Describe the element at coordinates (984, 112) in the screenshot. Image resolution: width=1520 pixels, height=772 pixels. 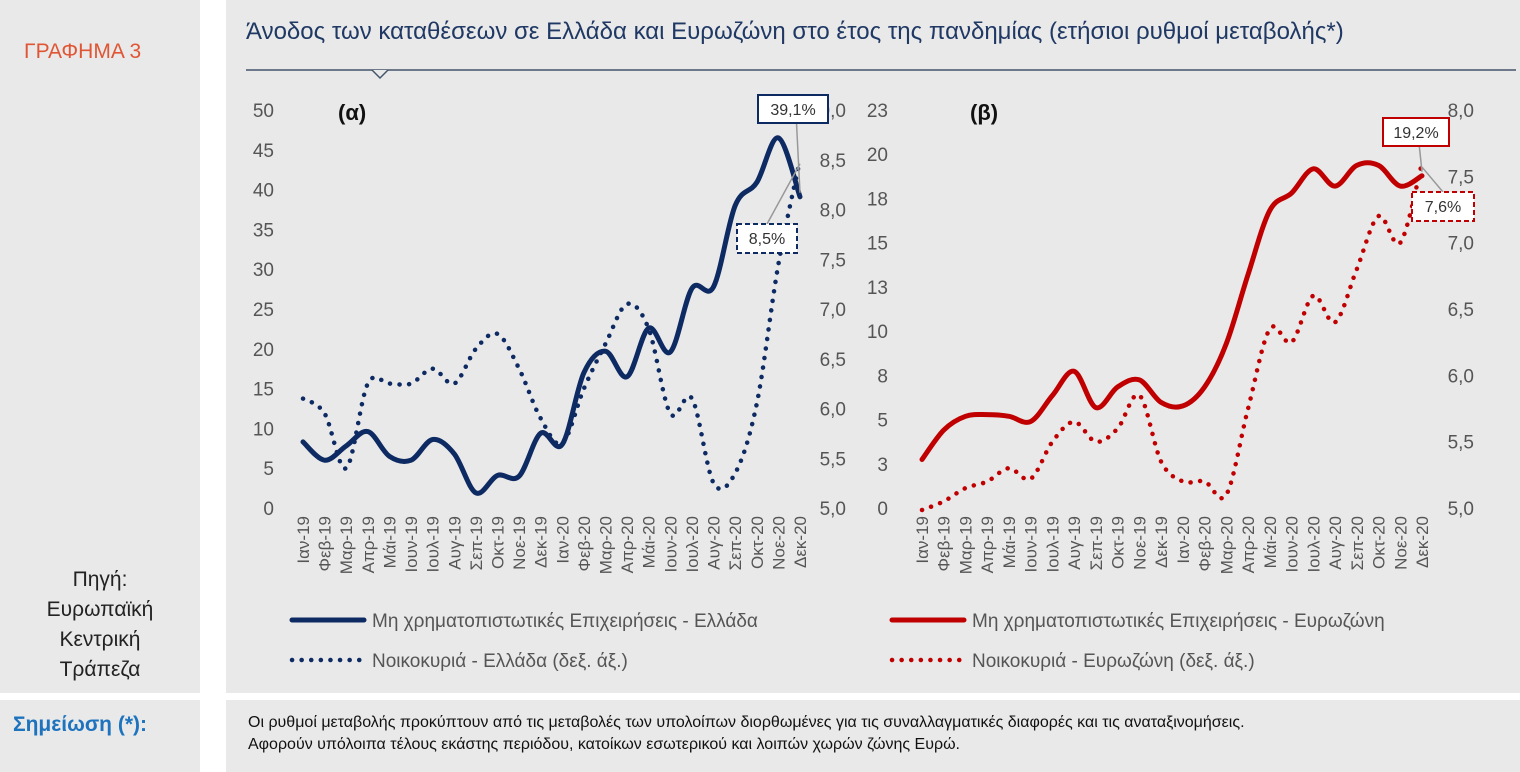
I see `panel-label: (β)` at that location.